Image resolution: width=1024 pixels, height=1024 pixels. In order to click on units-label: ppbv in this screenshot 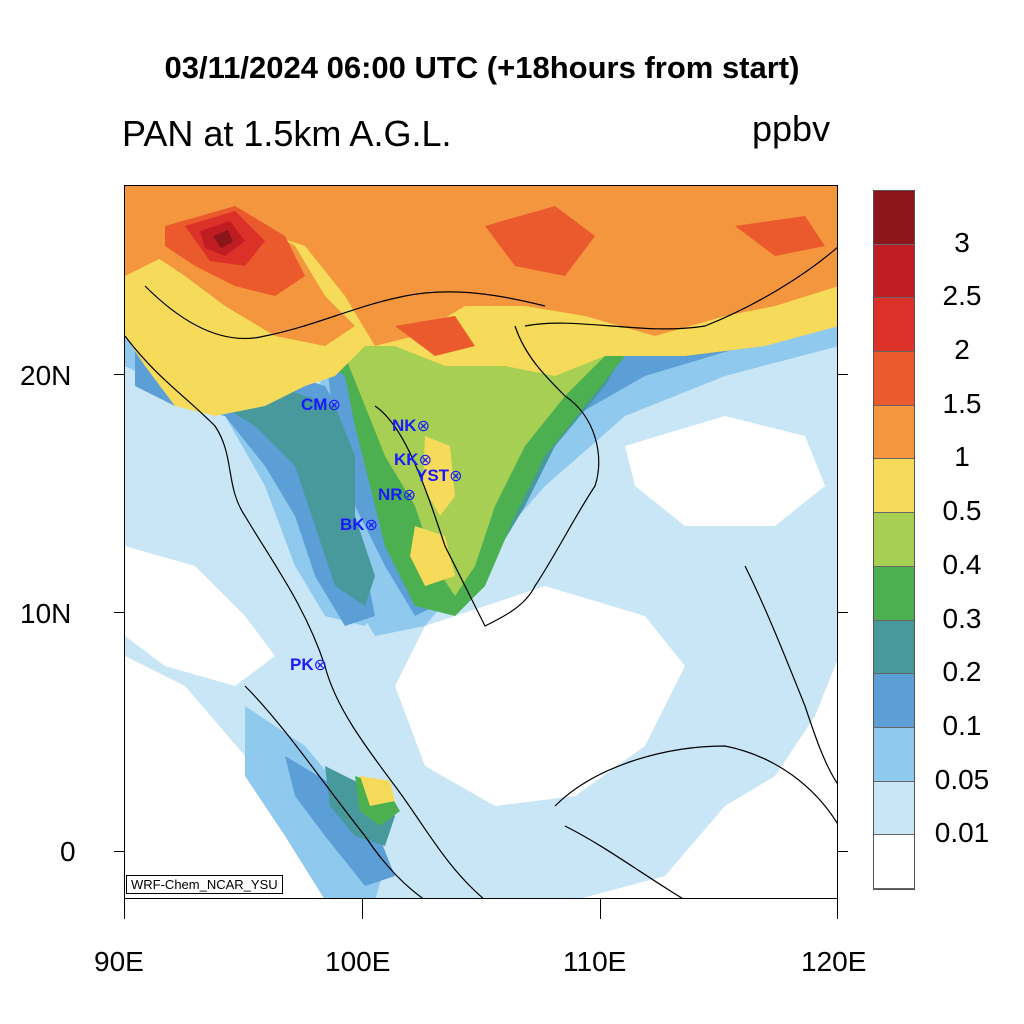, I will do `click(791, 128)`.